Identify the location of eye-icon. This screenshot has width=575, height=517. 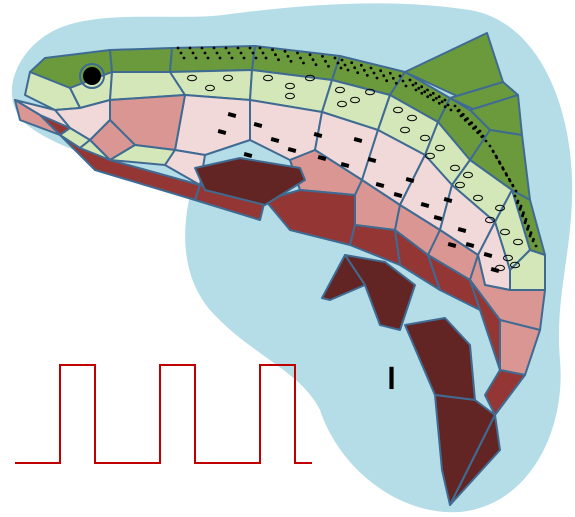
(92, 76).